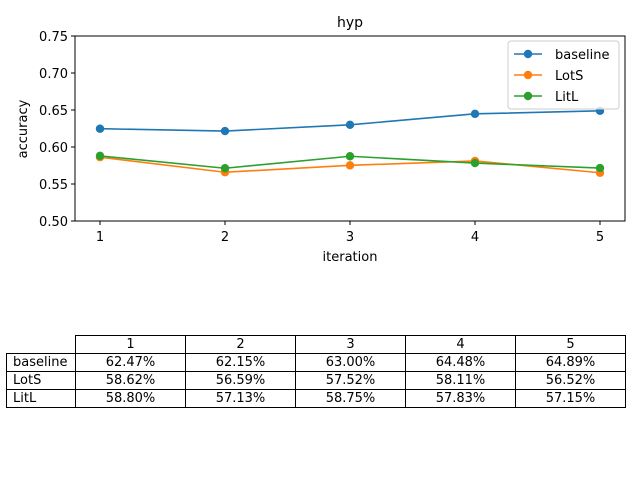  I want to click on table-cell: 57.15%, so click(570, 398).